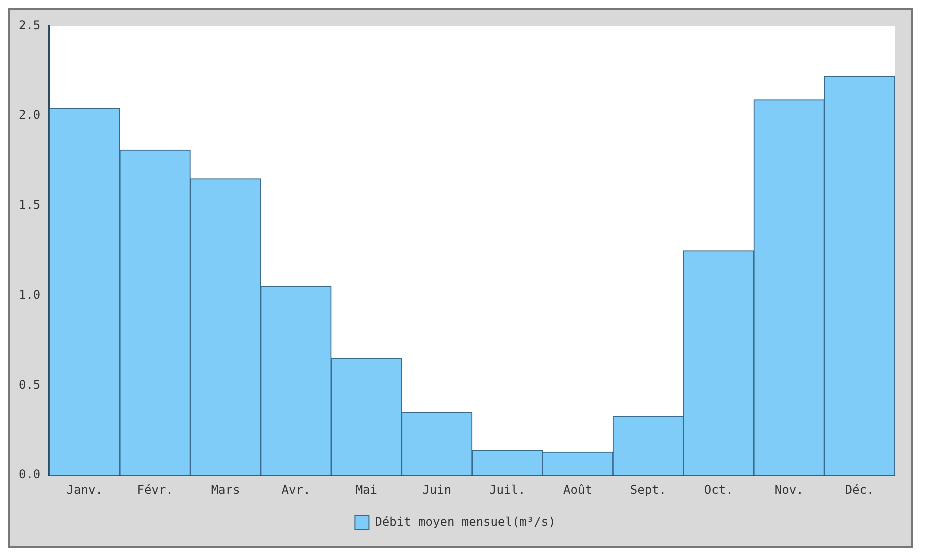  Describe the element at coordinates (465, 522) in the screenshot. I see `legend-label: Débit moyen mensuel(m³/s)` at that location.